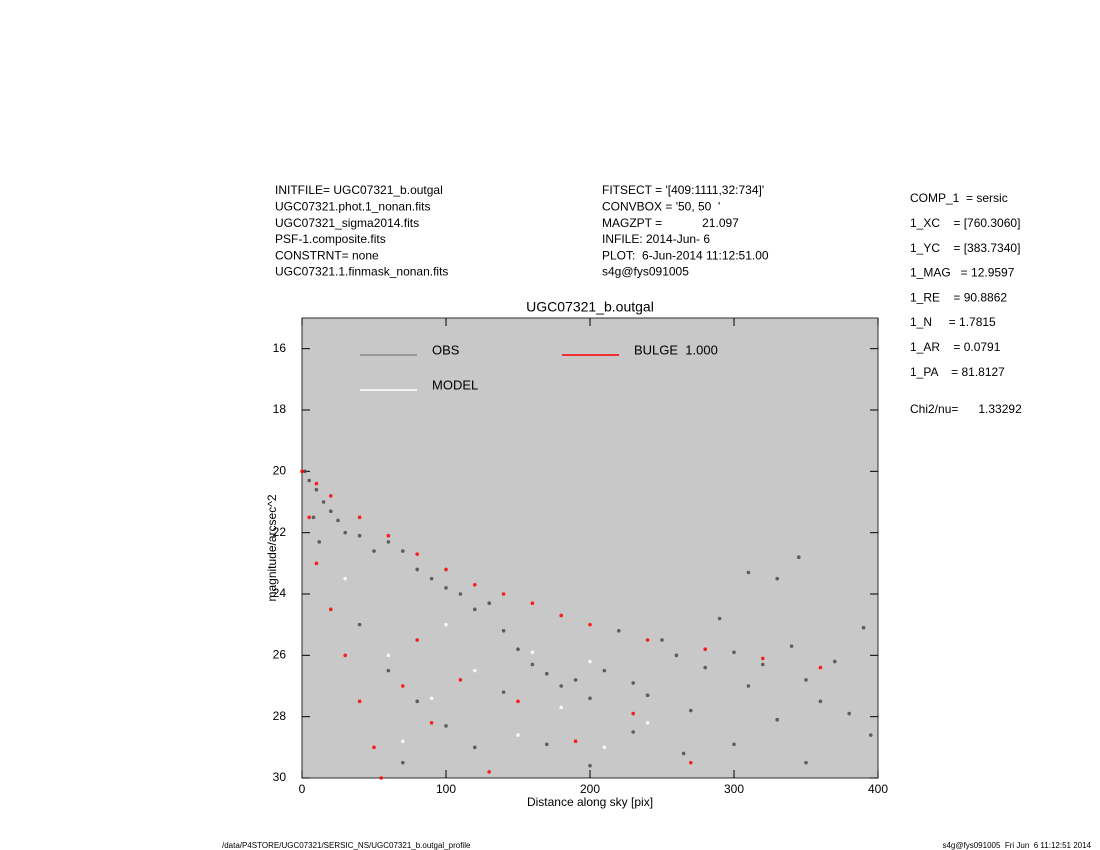 The height and width of the screenshot is (850, 1100). What do you see at coordinates (590, 307) in the screenshot?
I see `chart-title: UGC07321_b.outgal` at bounding box center [590, 307].